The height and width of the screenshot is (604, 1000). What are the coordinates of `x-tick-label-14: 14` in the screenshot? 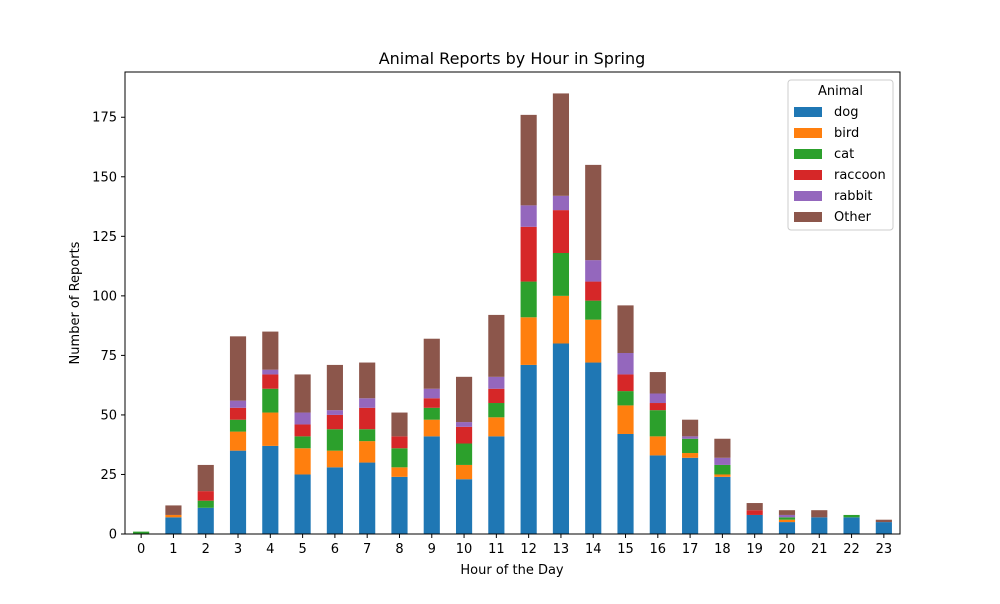 It's located at (593, 549).